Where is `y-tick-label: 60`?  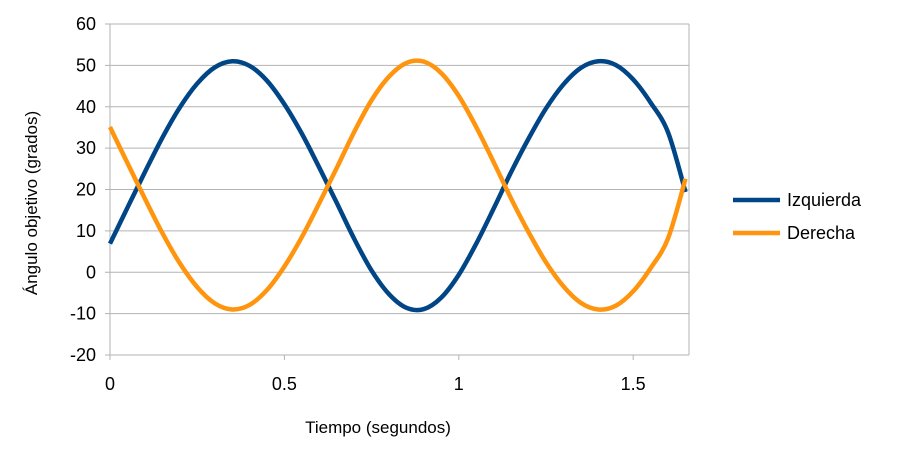 y-tick-label: 60 is located at coordinates (86, 24).